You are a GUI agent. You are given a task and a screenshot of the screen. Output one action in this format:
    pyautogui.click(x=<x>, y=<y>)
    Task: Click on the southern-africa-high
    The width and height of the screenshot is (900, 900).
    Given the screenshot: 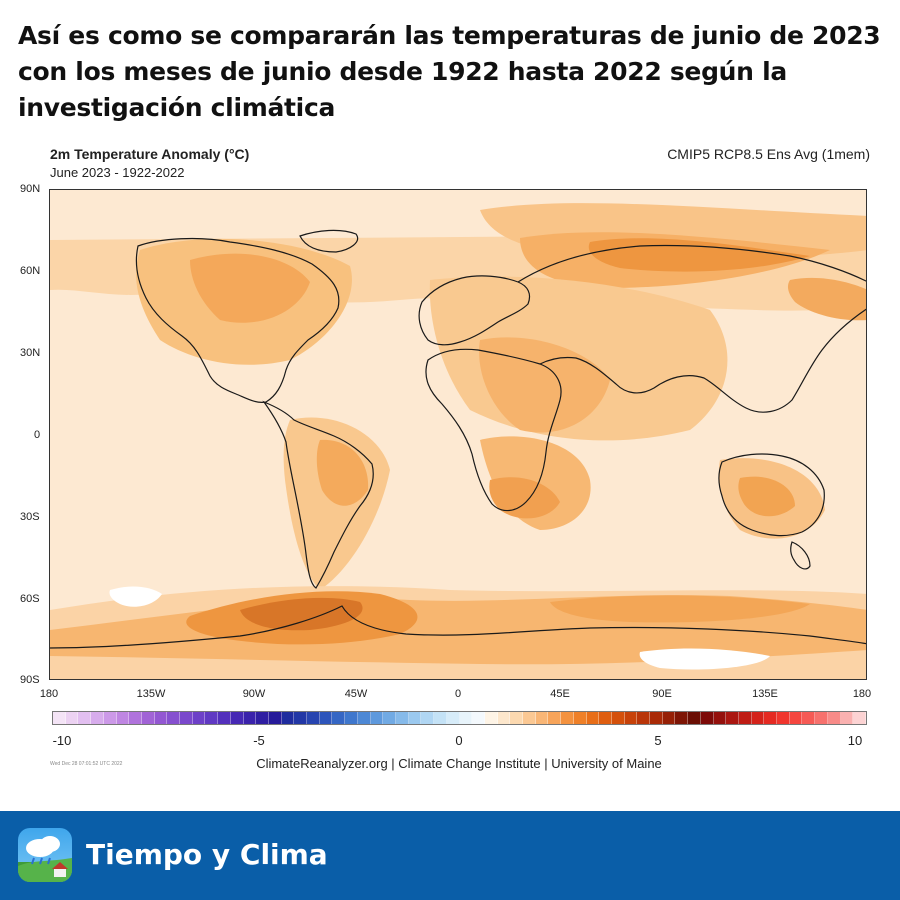 What is the action you would take?
    pyautogui.click(x=524, y=498)
    